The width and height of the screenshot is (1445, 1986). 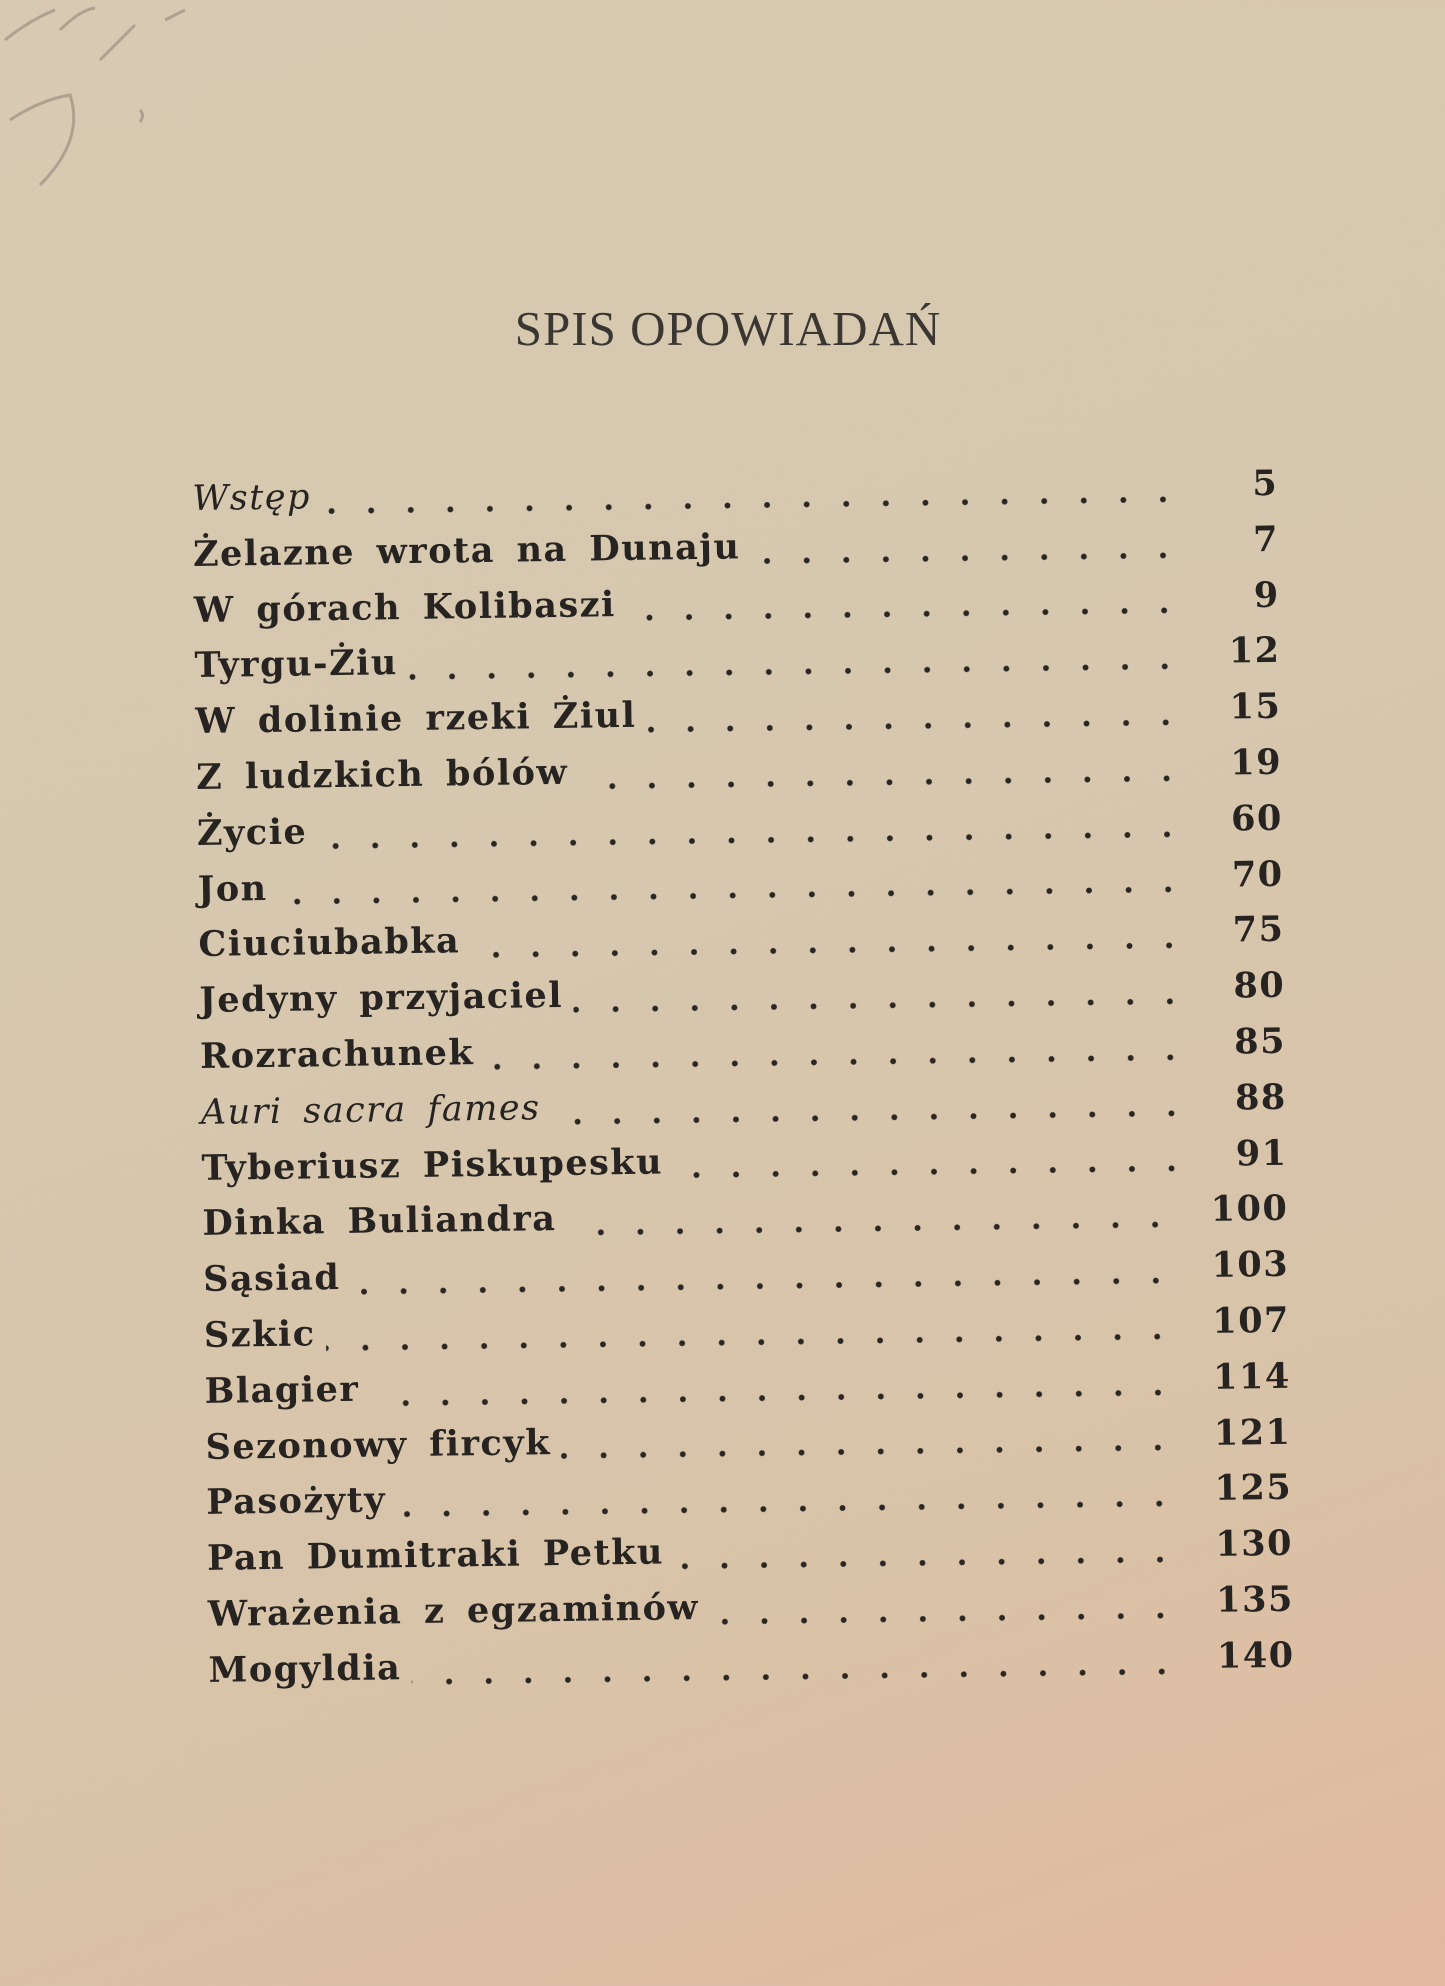 I want to click on entry-page-number: 7, so click(x=1266, y=539).